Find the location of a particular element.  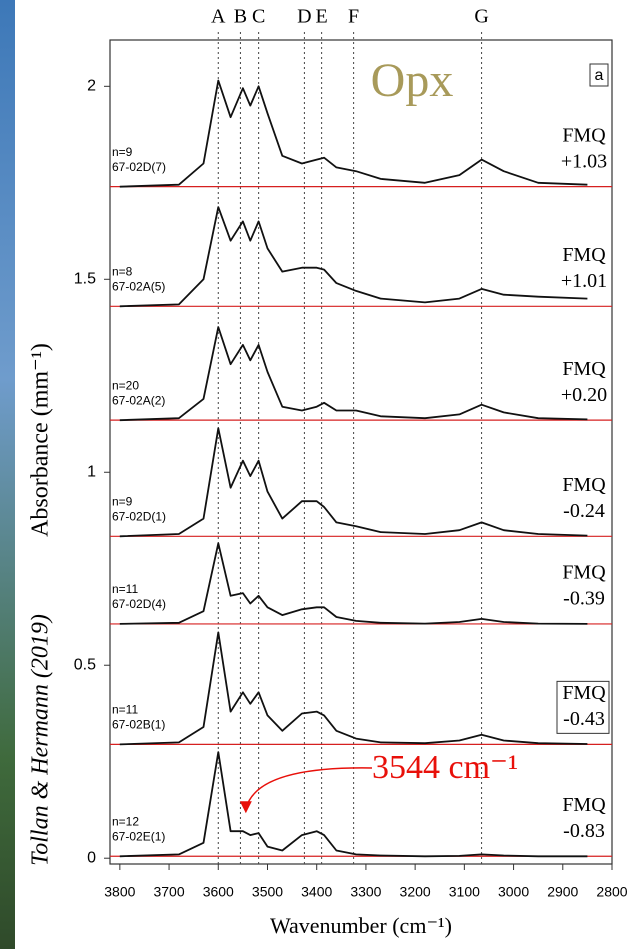

y-tick-label: 0.5 is located at coordinates (85, 664).